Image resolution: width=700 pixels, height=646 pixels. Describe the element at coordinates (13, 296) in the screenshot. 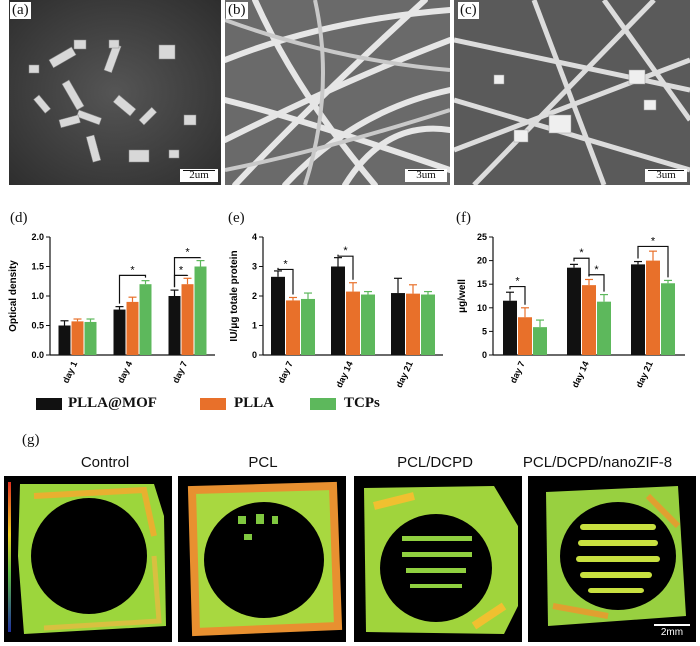

I see `y-axis-label: Optical density` at that location.